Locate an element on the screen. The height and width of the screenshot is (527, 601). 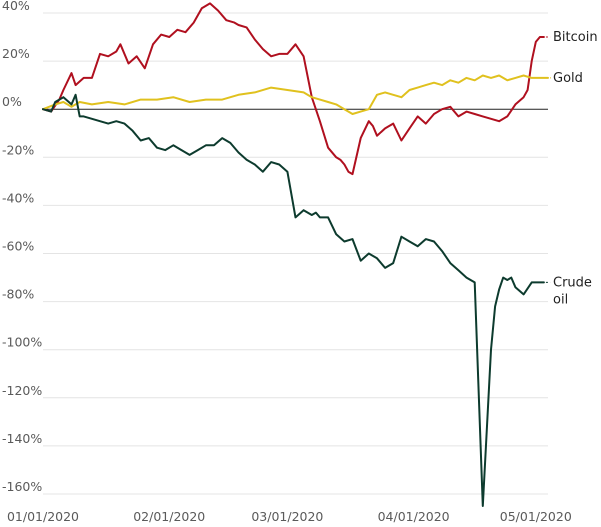
y-tick-label: 40% is located at coordinates (16, 6).